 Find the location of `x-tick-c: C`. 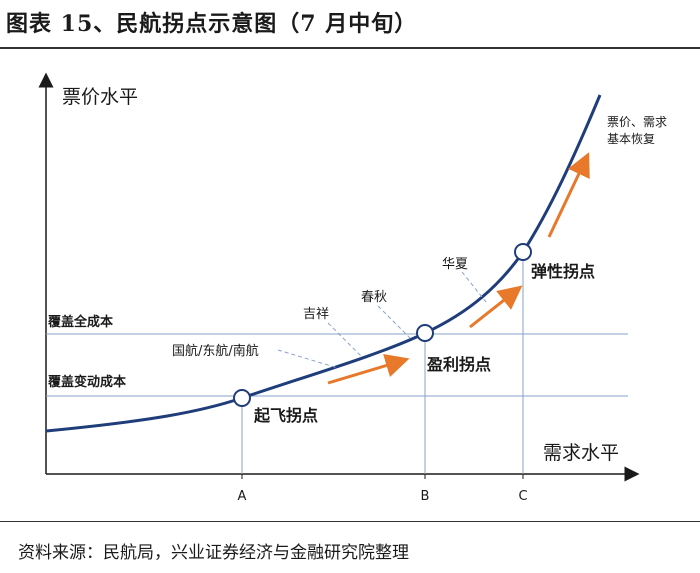

x-tick-c: C is located at coordinates (522, 496).